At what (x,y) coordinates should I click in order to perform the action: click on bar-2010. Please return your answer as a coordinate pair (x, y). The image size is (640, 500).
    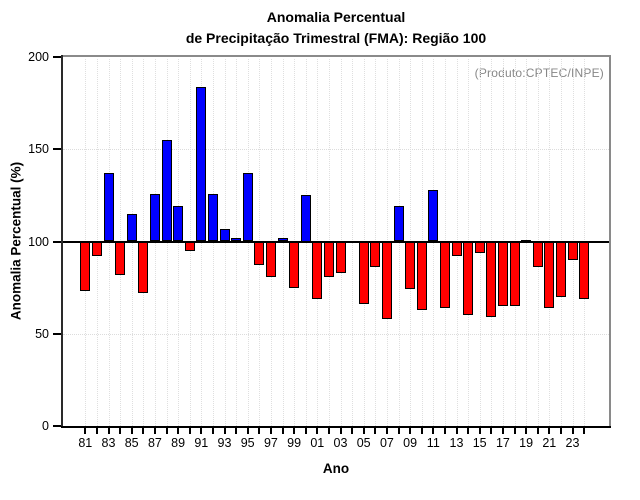
    Looking at the image, I should click on (421, 275).